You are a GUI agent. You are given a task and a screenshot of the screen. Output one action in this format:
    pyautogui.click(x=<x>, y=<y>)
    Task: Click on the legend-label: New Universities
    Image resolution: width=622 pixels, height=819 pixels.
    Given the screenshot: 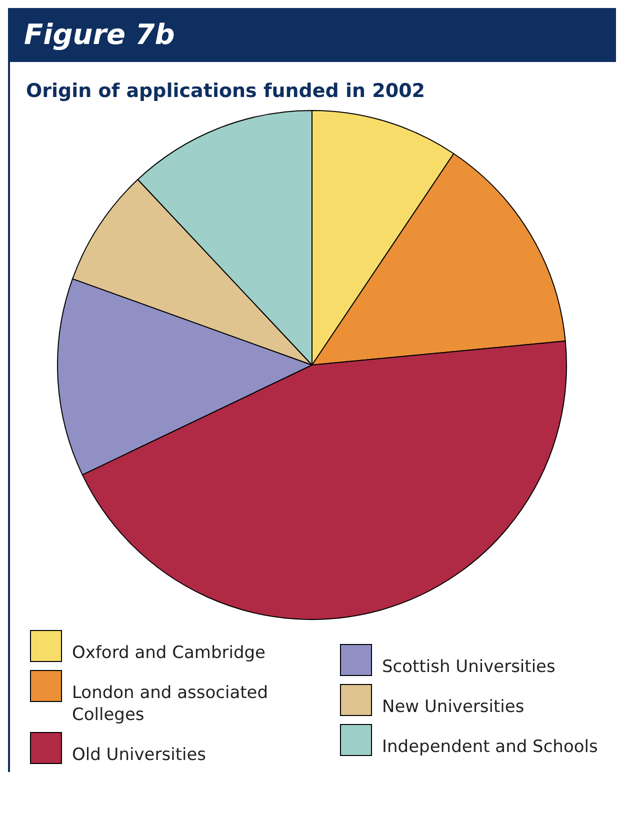 What is the action you would take?
    pyautogui.click(x=453, y=707)
    